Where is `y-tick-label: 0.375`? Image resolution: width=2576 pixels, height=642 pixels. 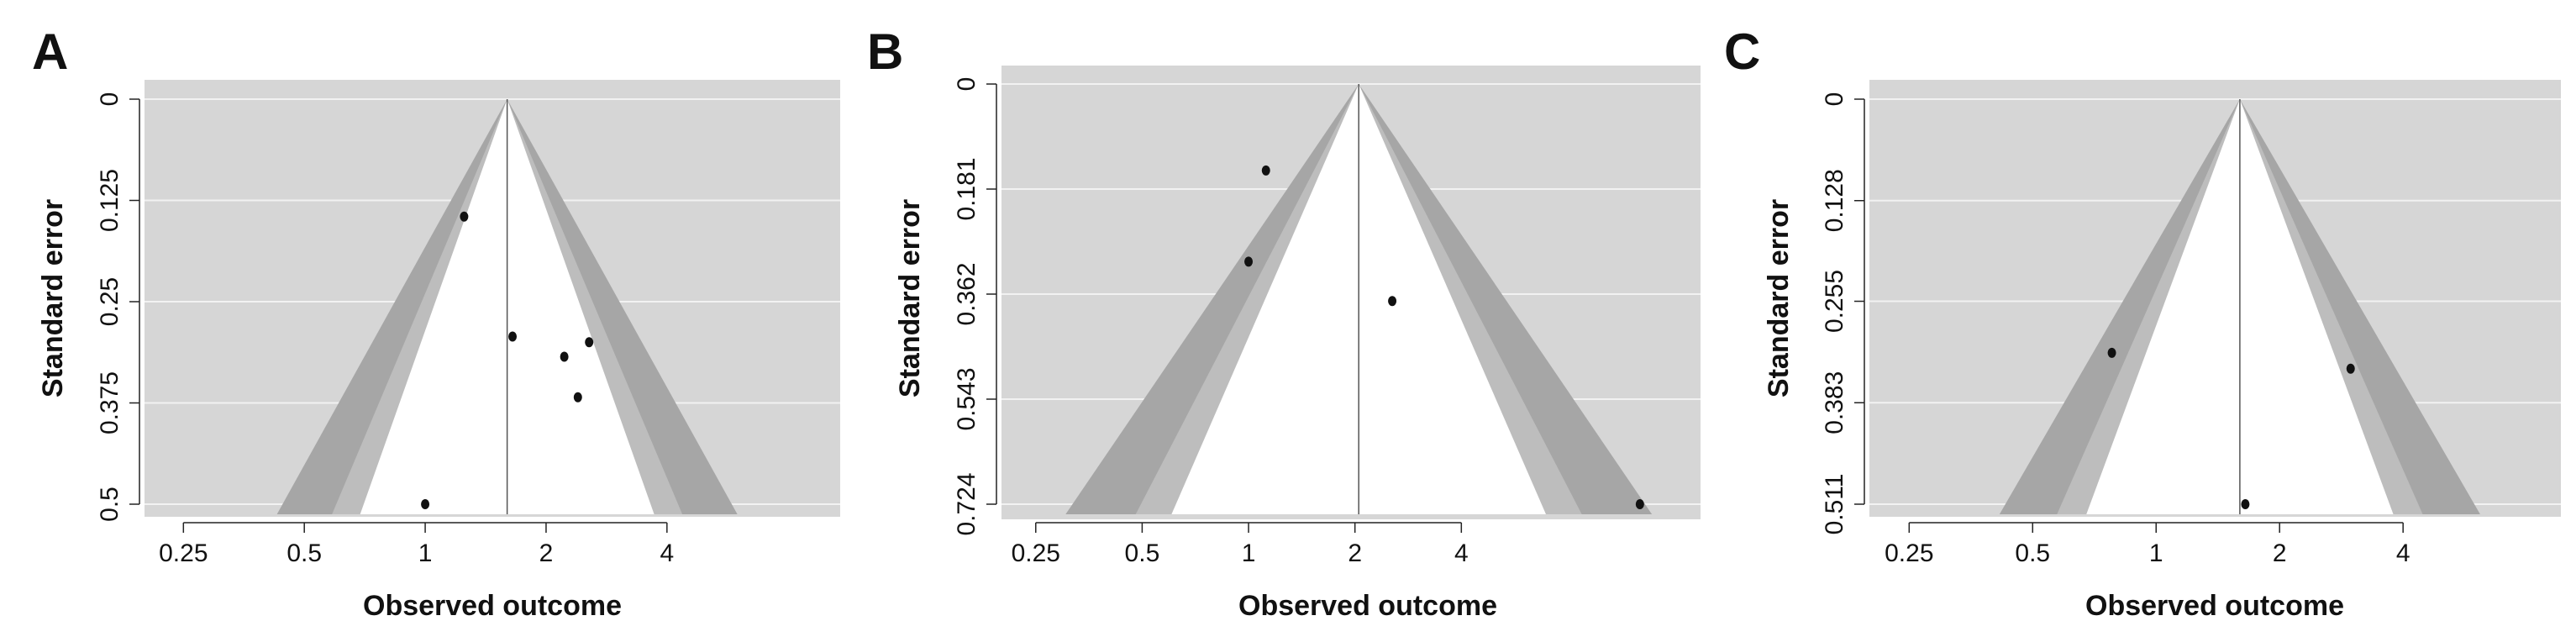
y-tick-label: 0.375 is located at coordinates (110, 402).